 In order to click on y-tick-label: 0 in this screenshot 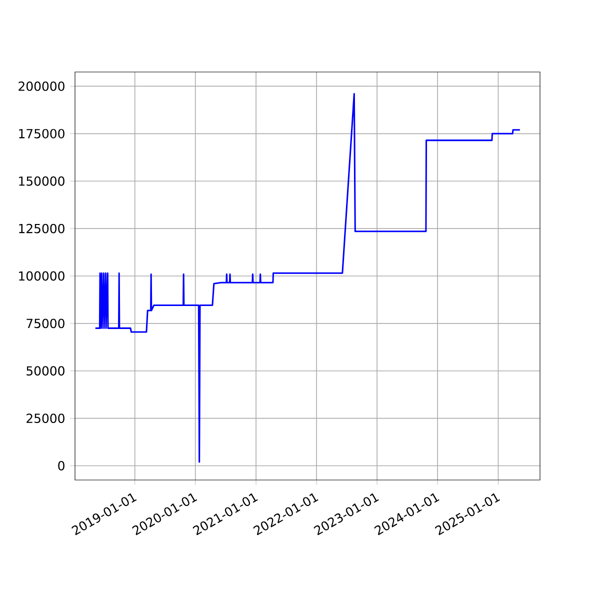, I will do `click(61, 465)`.